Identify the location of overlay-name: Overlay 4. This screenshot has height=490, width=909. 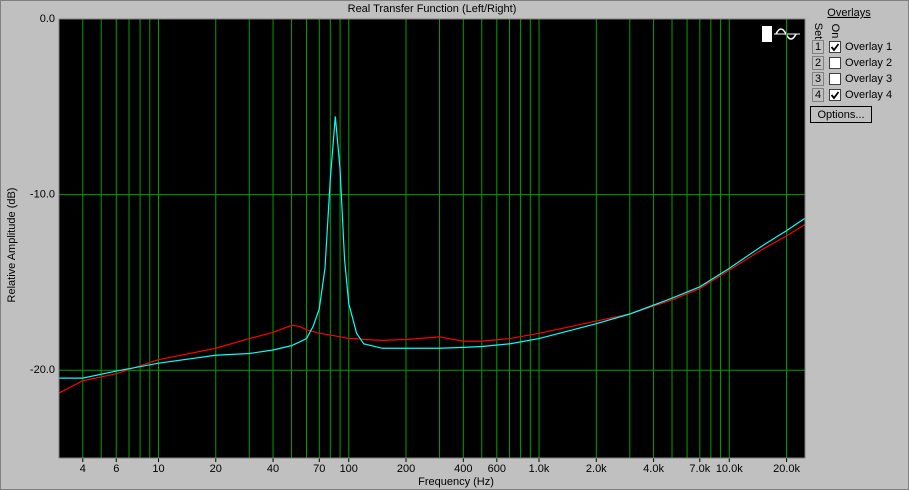
(868, 95).